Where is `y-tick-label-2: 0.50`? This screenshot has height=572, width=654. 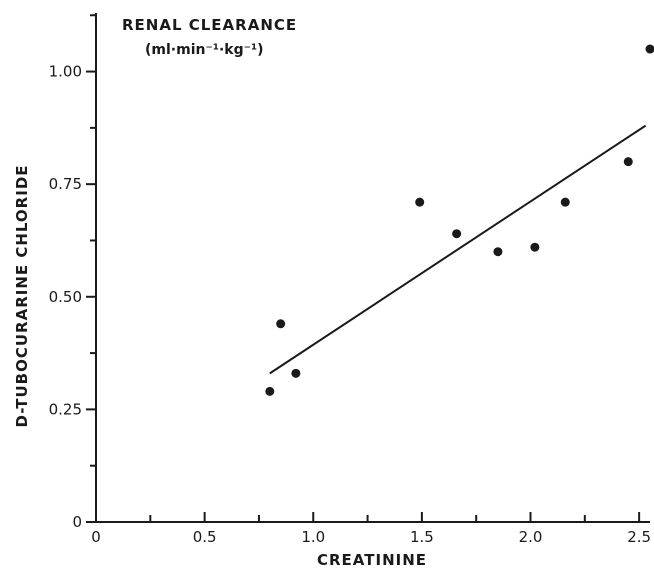 y-tick-label-2: 0.50 is located at coordinates (65, 297).